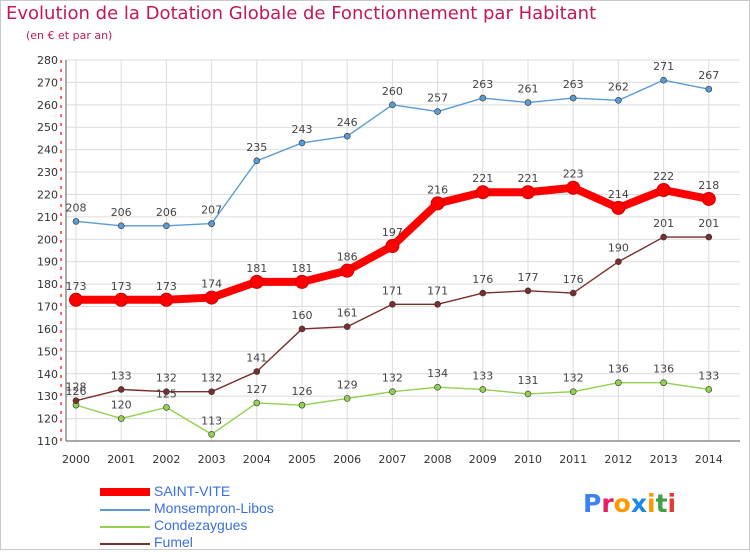 This screenshot has height=552, width=750. I want to click on x-tick-label-2008: 2008, so click(438, 459).